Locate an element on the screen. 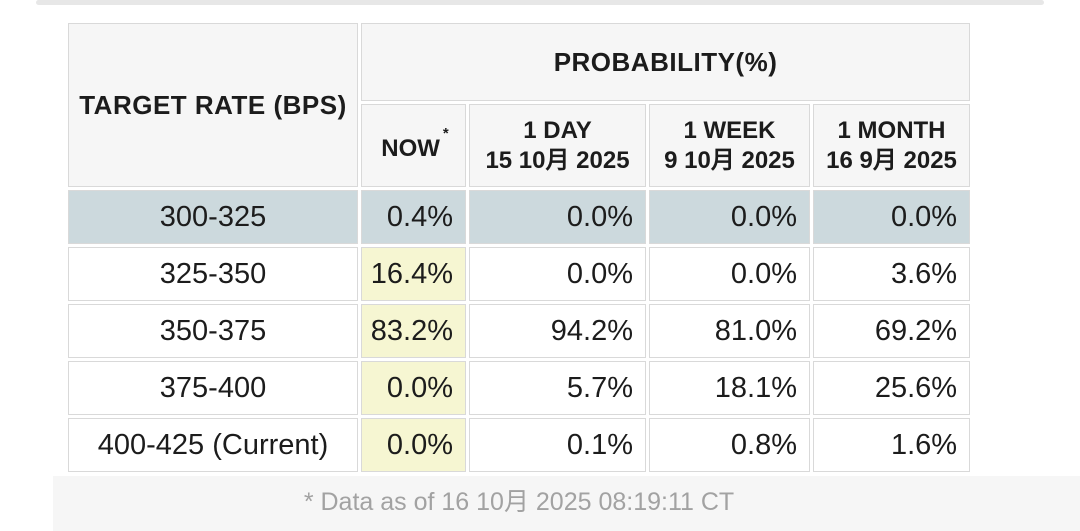 The width and height of the screenshot is (1080, 531). week-probability-cell: 0.8% is located at coordinates (729, 445).